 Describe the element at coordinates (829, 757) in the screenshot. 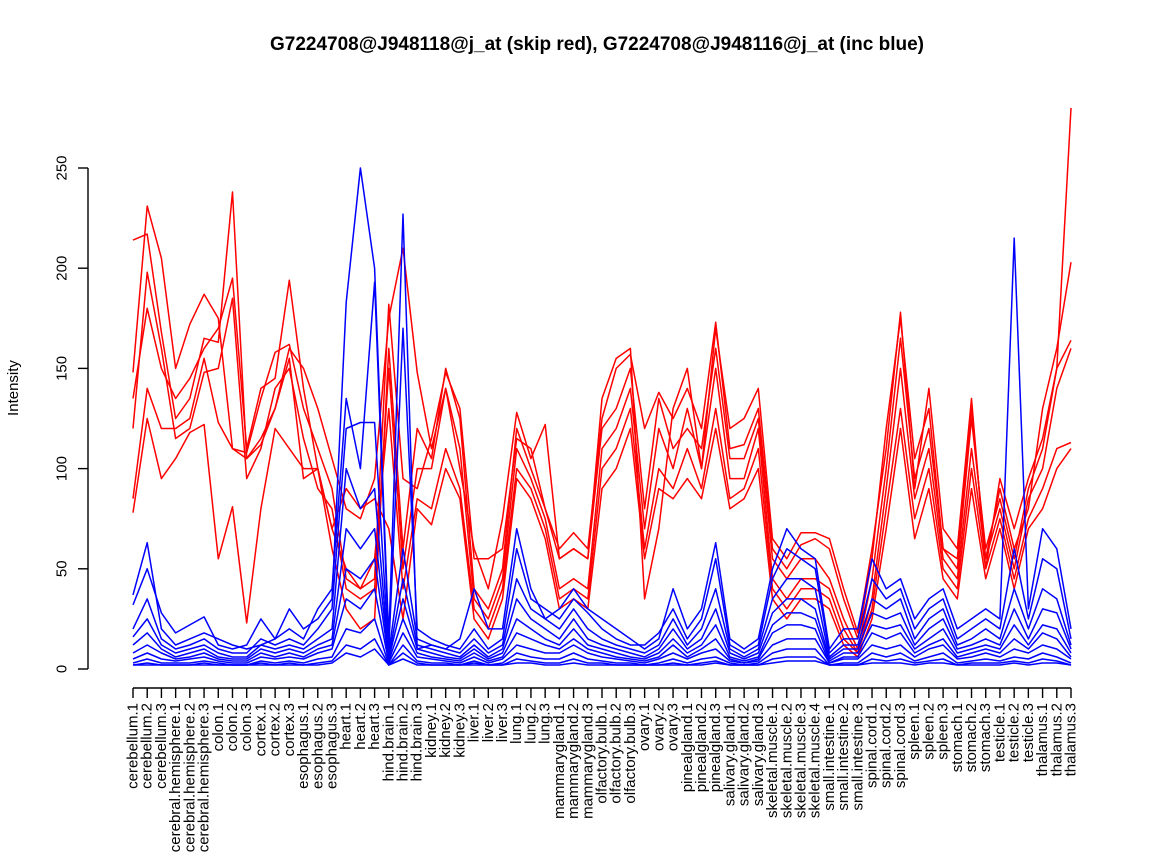

I see `x-tick-label: small.intestine.1` at that location.